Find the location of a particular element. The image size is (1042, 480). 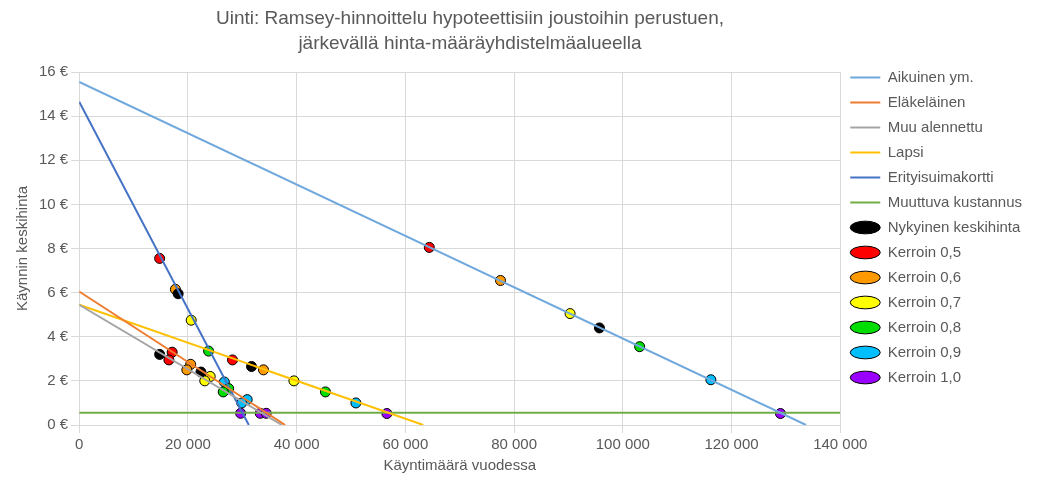

x-tick-label: 120 000 is located at coordinates (731, 444).